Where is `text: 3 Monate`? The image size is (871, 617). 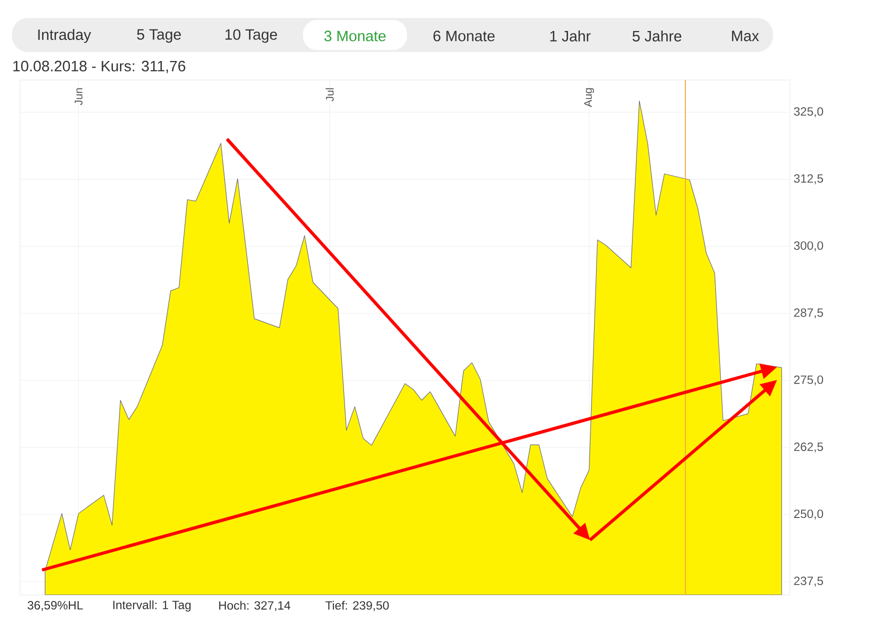 text: 3 Monate is located at coordinates (355, 36).